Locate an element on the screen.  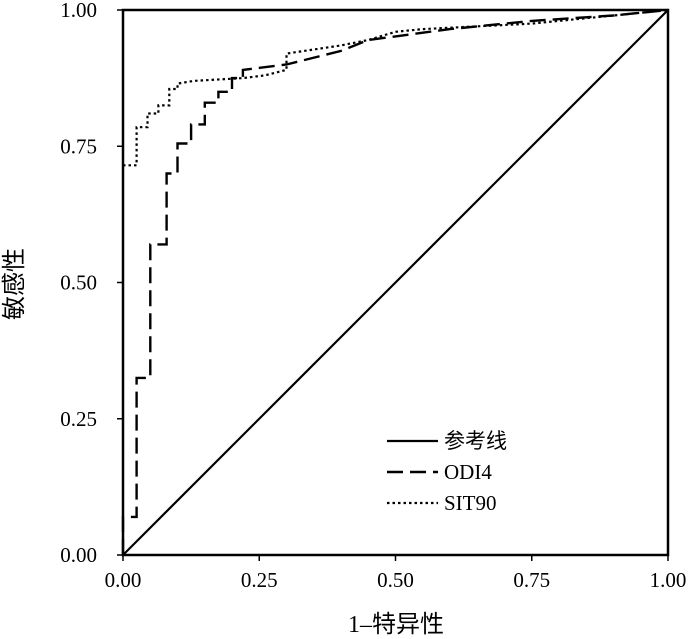
y-tick-label: 0.50 is located at coordinates (78, 283).